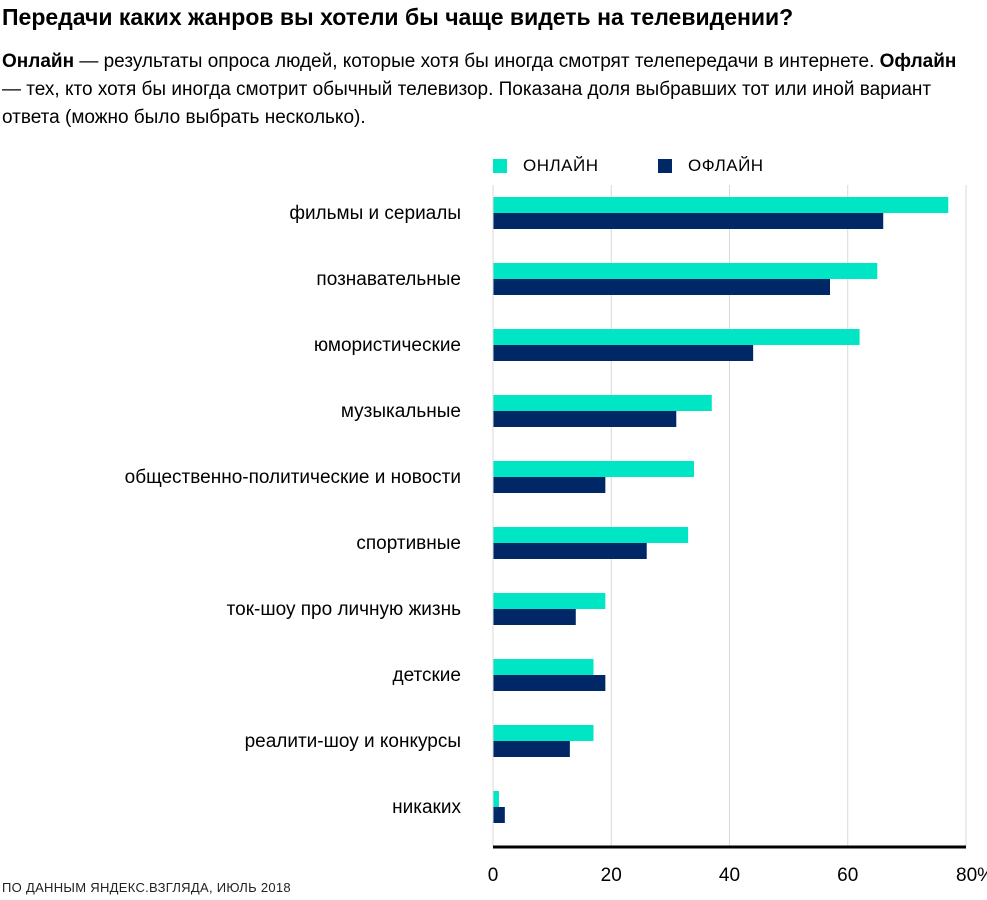 The width and height of the screenshot is (987, 900). I want to click on legend-online-label: ОНЛАЙН, so click(561, 165).